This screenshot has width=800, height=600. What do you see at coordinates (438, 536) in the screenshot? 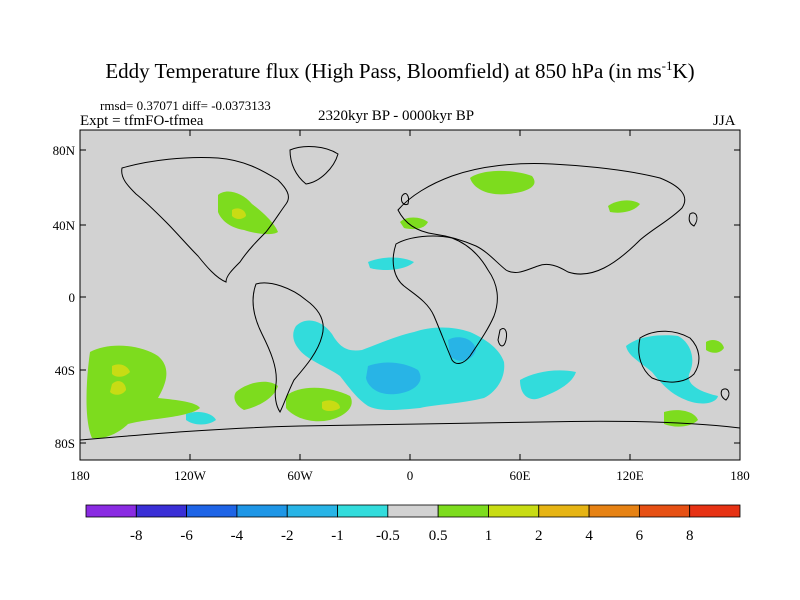
I see `colorbar-label: 0.5` at bounding box center [438, 536].